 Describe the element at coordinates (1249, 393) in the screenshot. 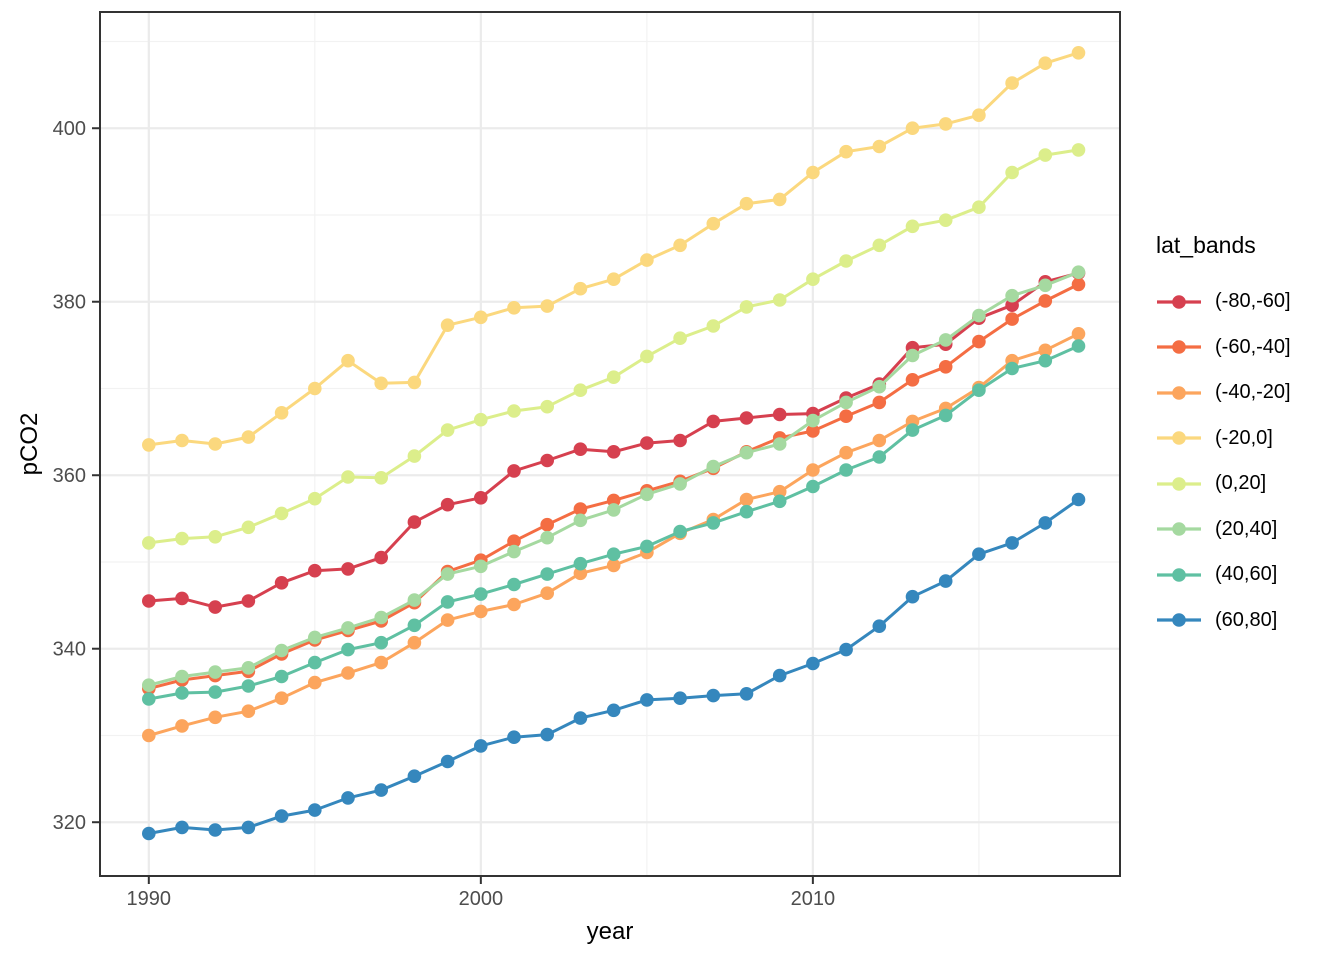

I see `legend-item-(-40,-20]: (-40,-20]` at that location.